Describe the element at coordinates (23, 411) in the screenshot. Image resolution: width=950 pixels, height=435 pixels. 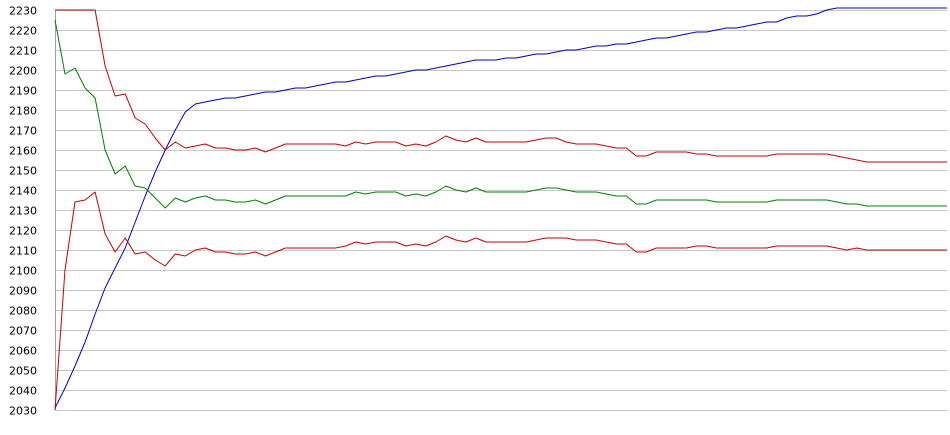
I see `y-tick-label: 2030` at that location.